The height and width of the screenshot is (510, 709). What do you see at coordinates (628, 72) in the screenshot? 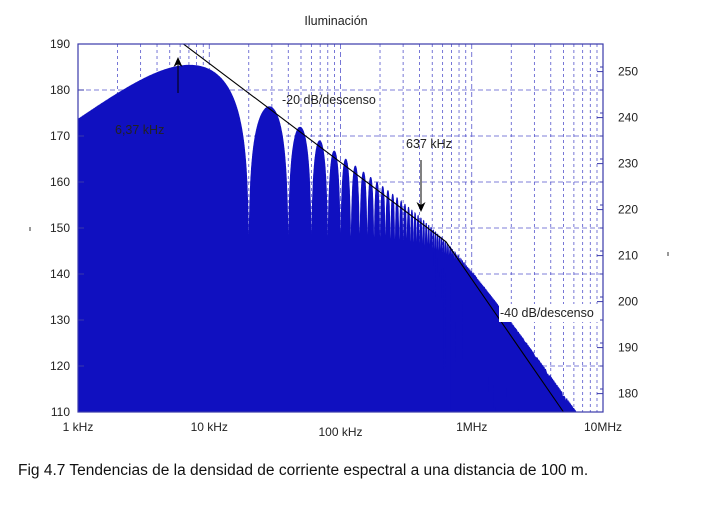
I see `y2-tick-label: 250` at bounding box center [628, 72].